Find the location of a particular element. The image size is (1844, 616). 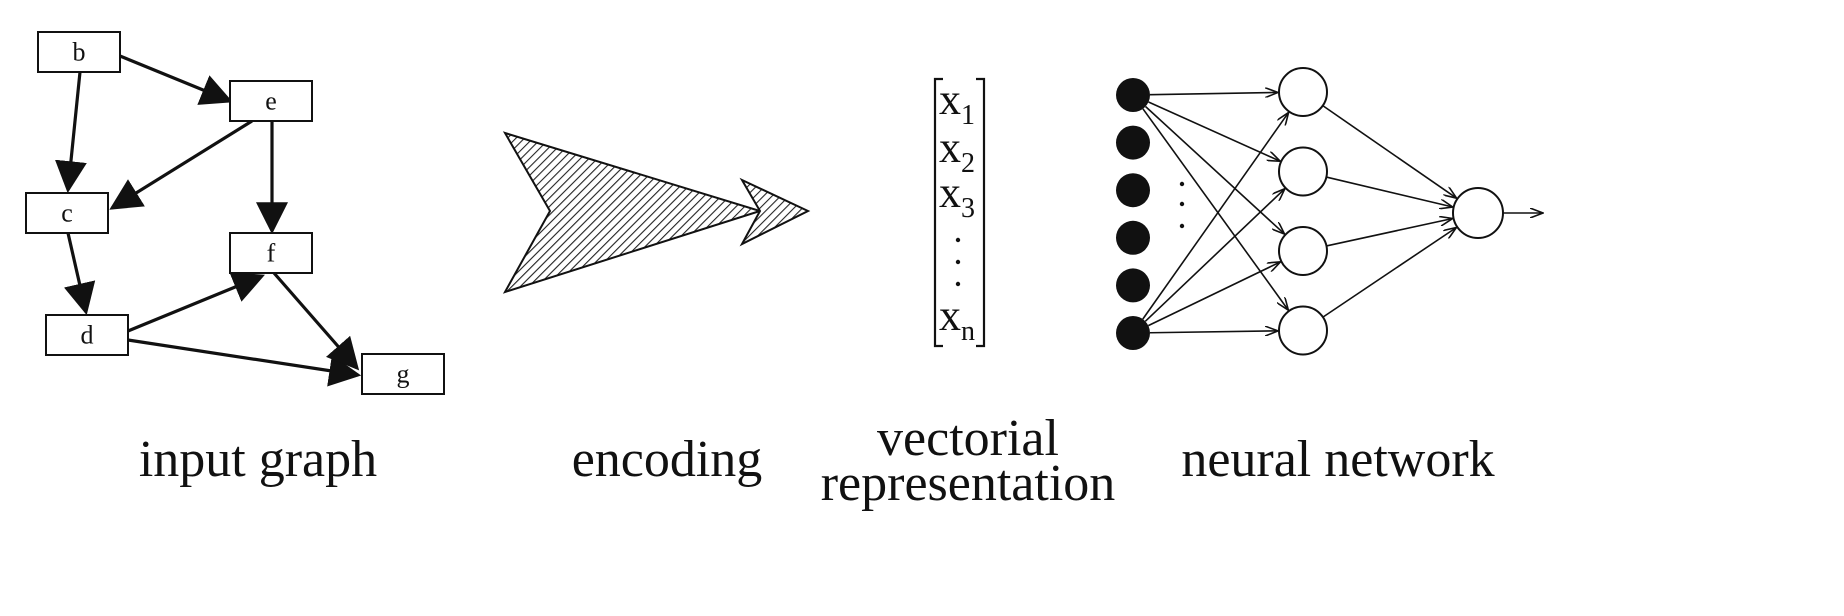

edge-c-d is located at coordinates (80, 274).